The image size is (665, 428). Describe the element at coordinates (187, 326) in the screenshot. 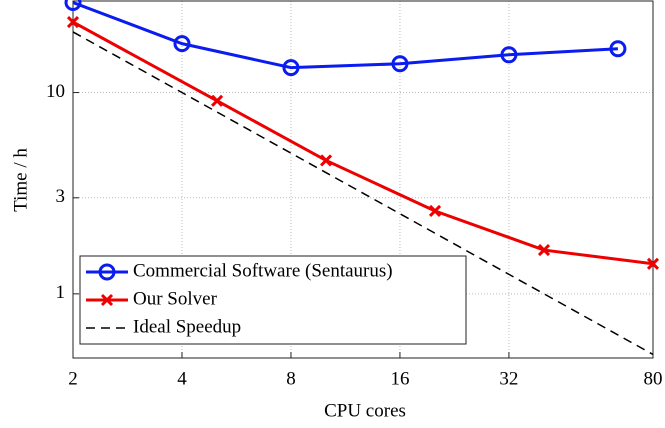

I see `legend-label: Ideal Speedup` at that location.